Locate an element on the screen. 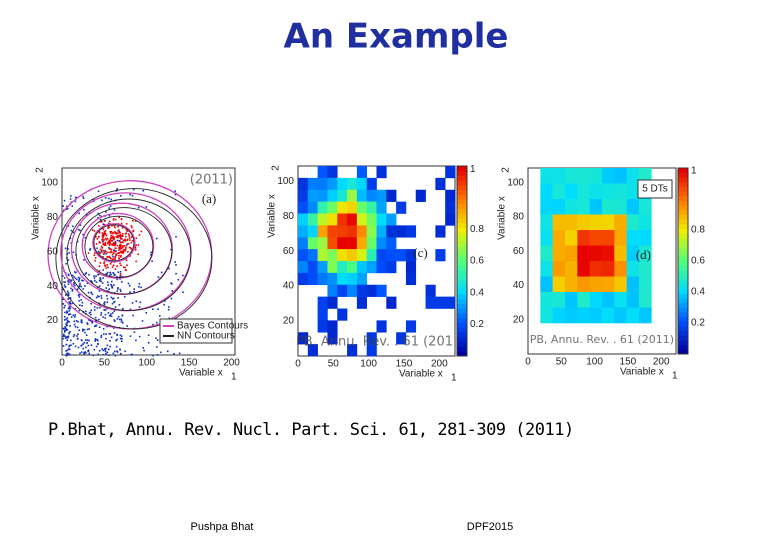  y-tick-label: 40 is located at coordinates (519, 285).